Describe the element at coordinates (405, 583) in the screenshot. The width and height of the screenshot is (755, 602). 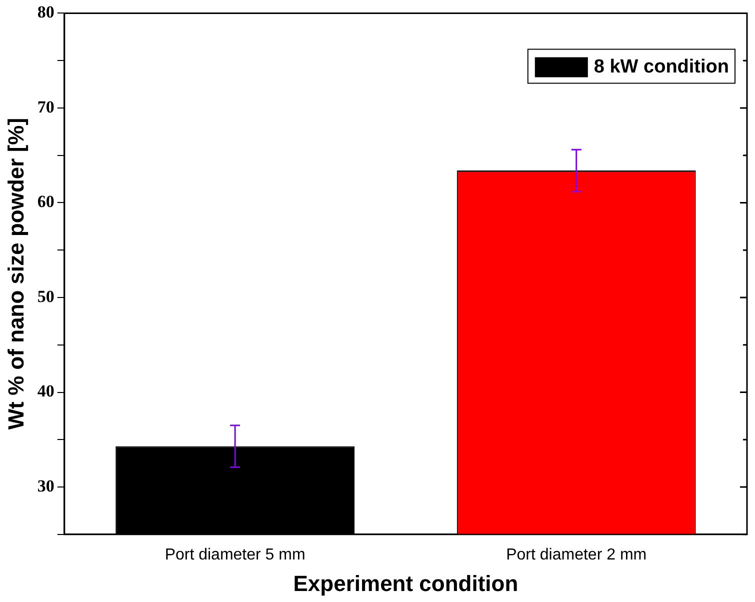
I see `x-axis-title: Experiment condition` at that location.